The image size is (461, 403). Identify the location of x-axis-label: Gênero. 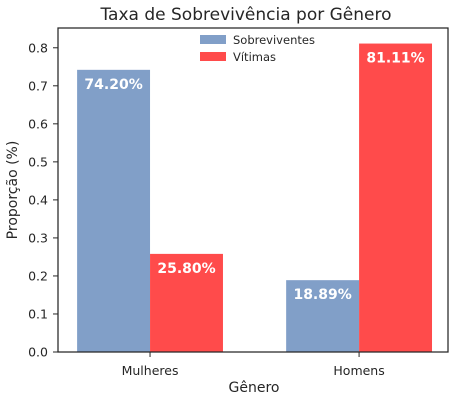
(254, 388).